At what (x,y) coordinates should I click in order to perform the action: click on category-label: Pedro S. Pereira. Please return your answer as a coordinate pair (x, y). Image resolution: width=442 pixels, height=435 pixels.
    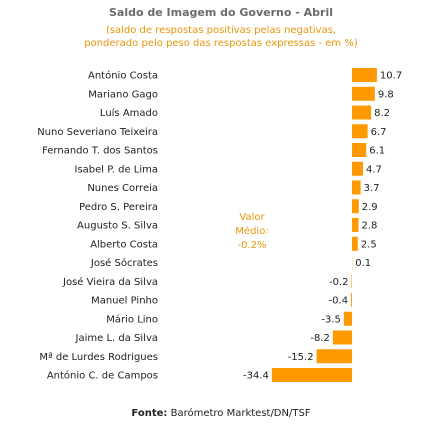
    Looking at the image, I should click on (118, 207).